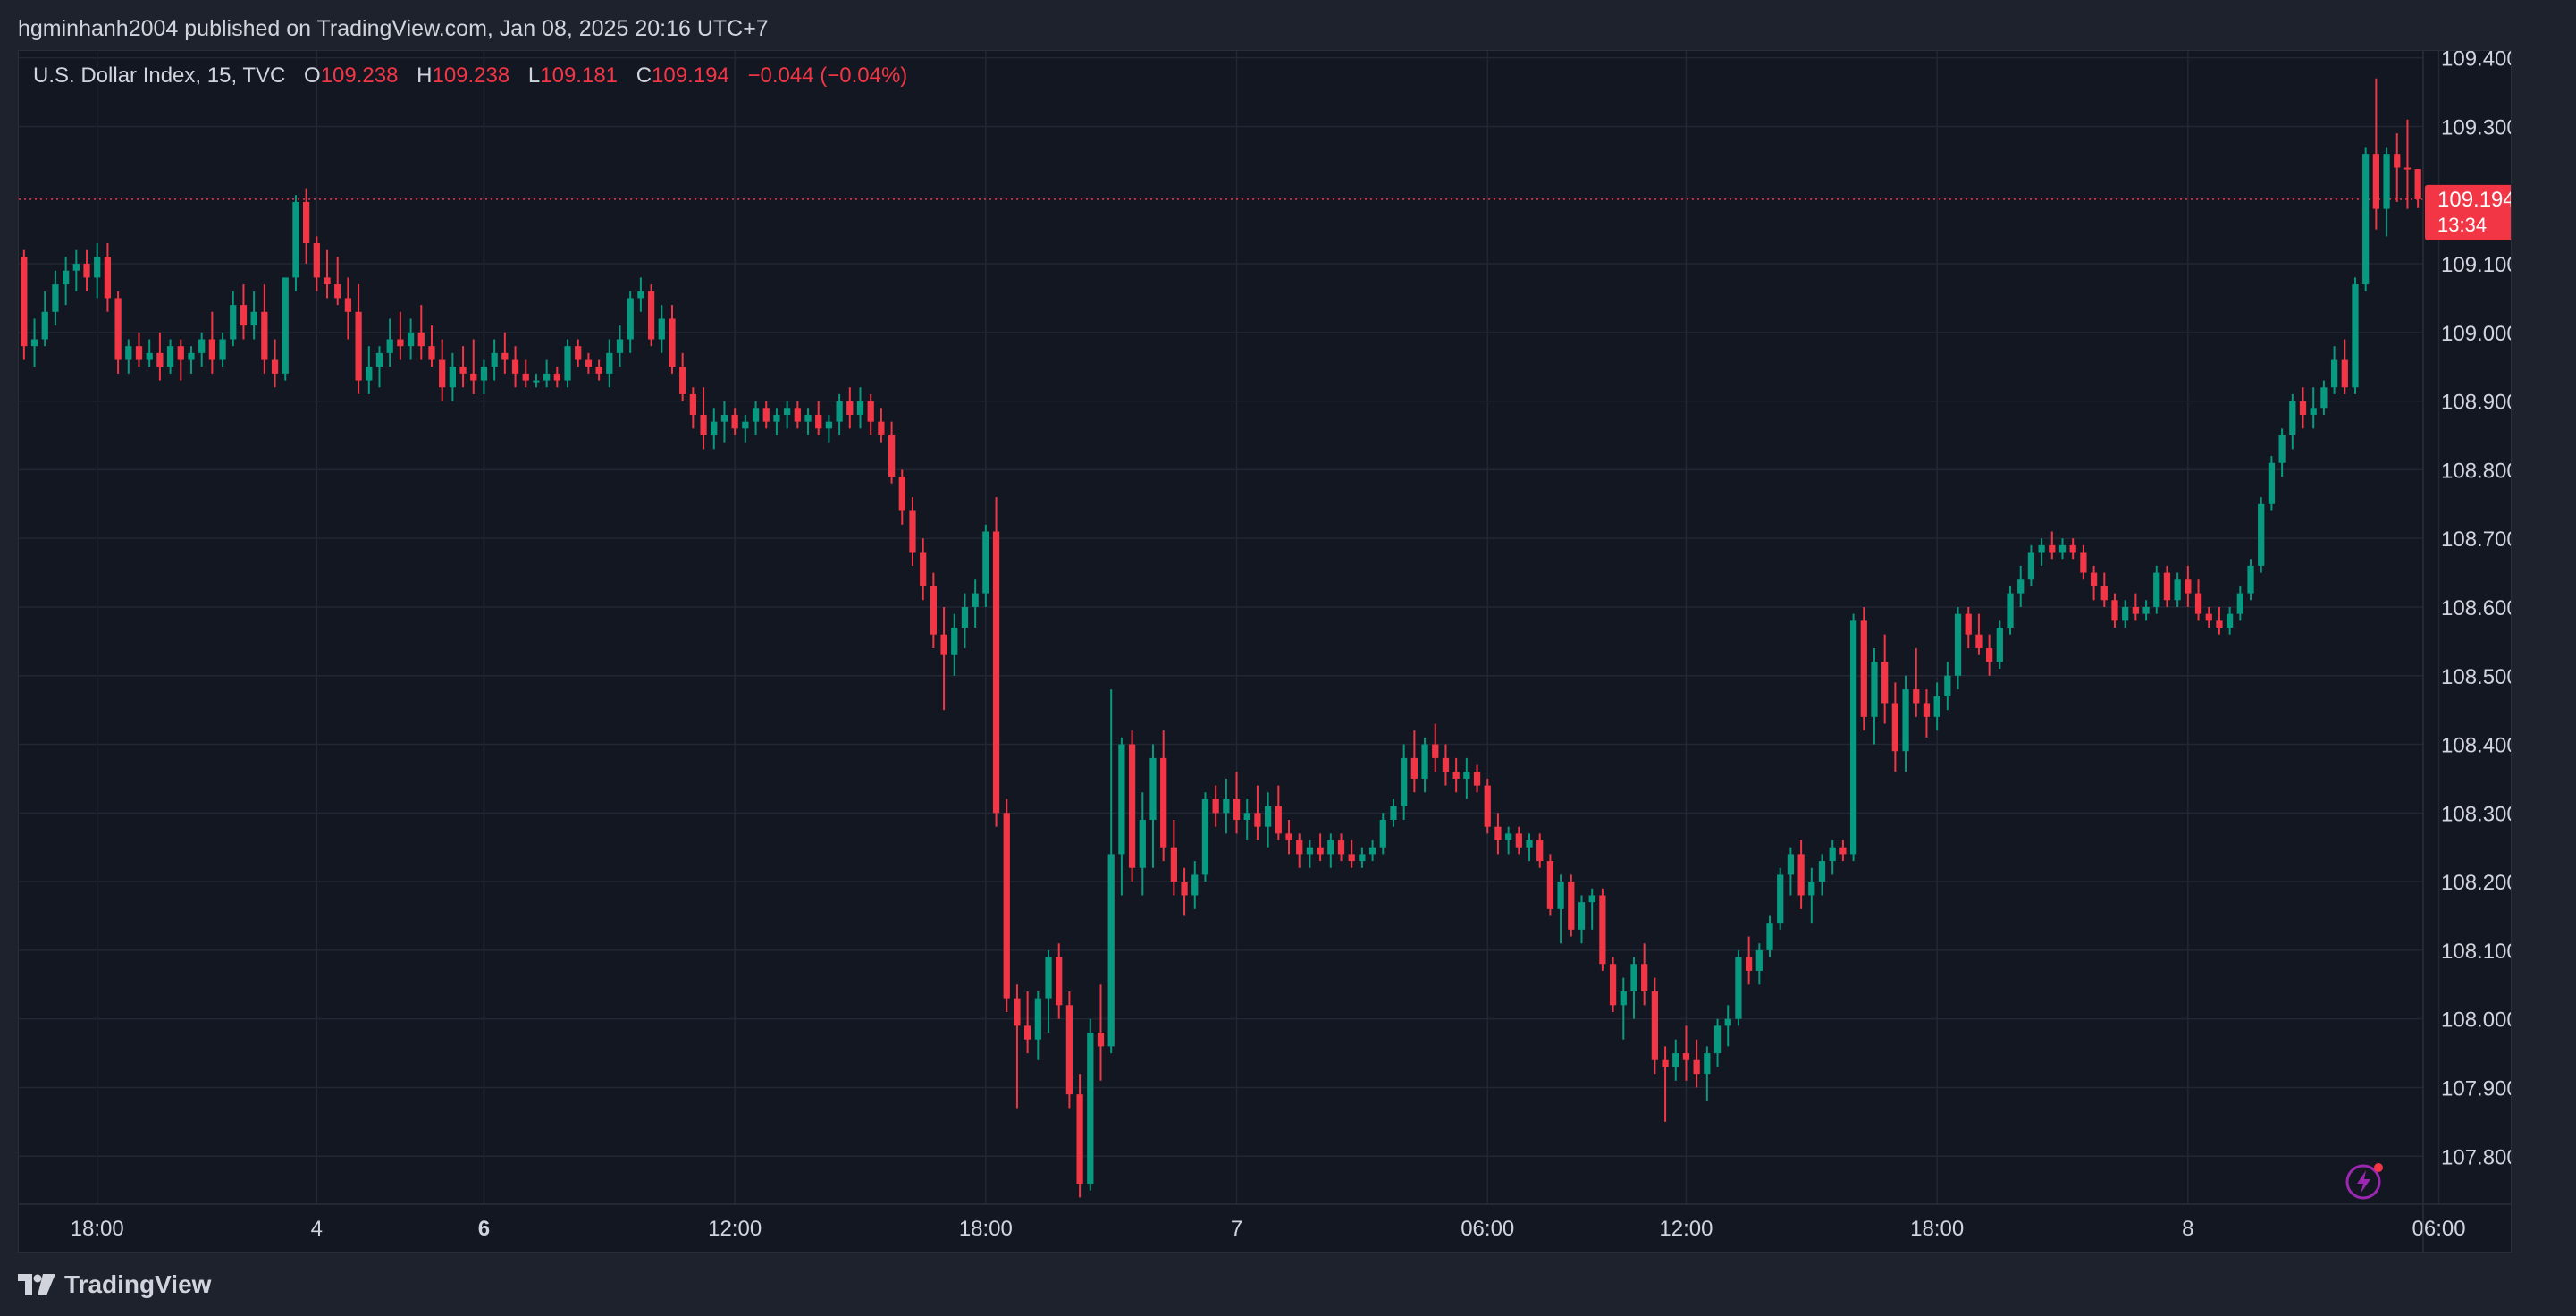 This screenshot has width=2576, height=1316. What do you see at coordinates (2476, 677) in the screenshot?
I see `y-tick-label: 108.500` at bounding box center [2476, 677].